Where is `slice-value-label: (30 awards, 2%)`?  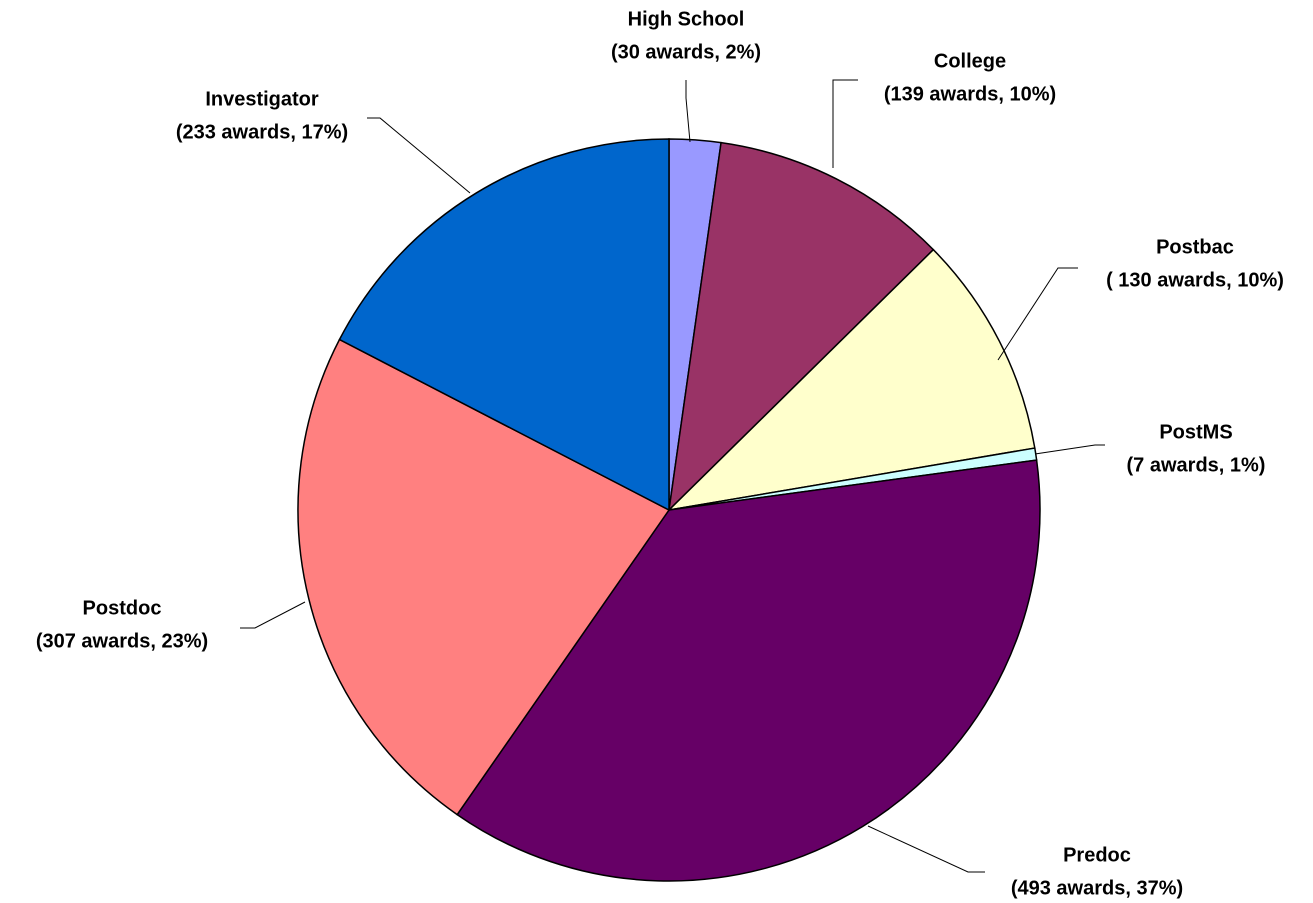
slice-value-label: (30 awards, 2%) is located at coordinates (686, 52).